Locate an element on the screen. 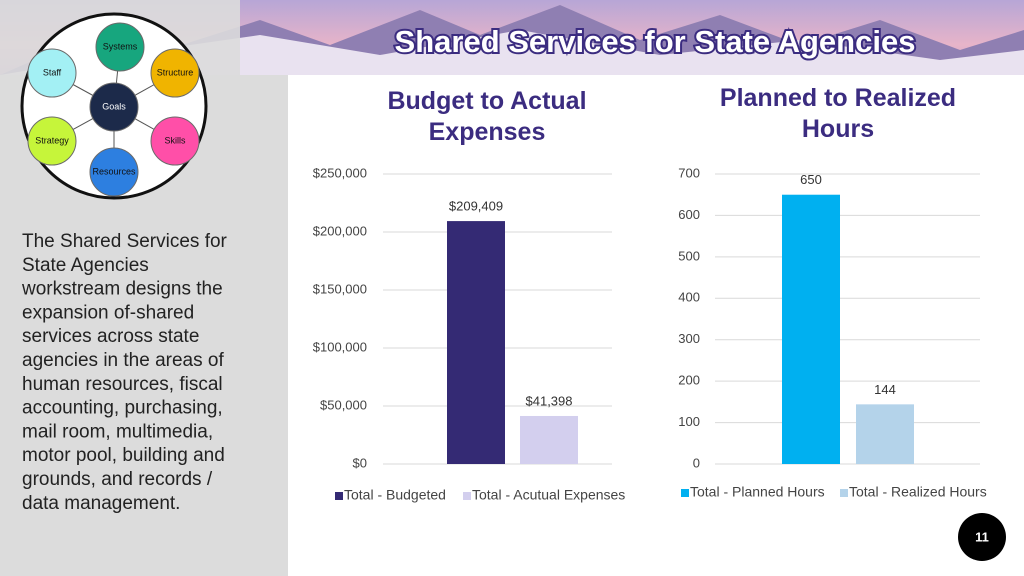  description-line: services across state is located at coordinates (110, 336).